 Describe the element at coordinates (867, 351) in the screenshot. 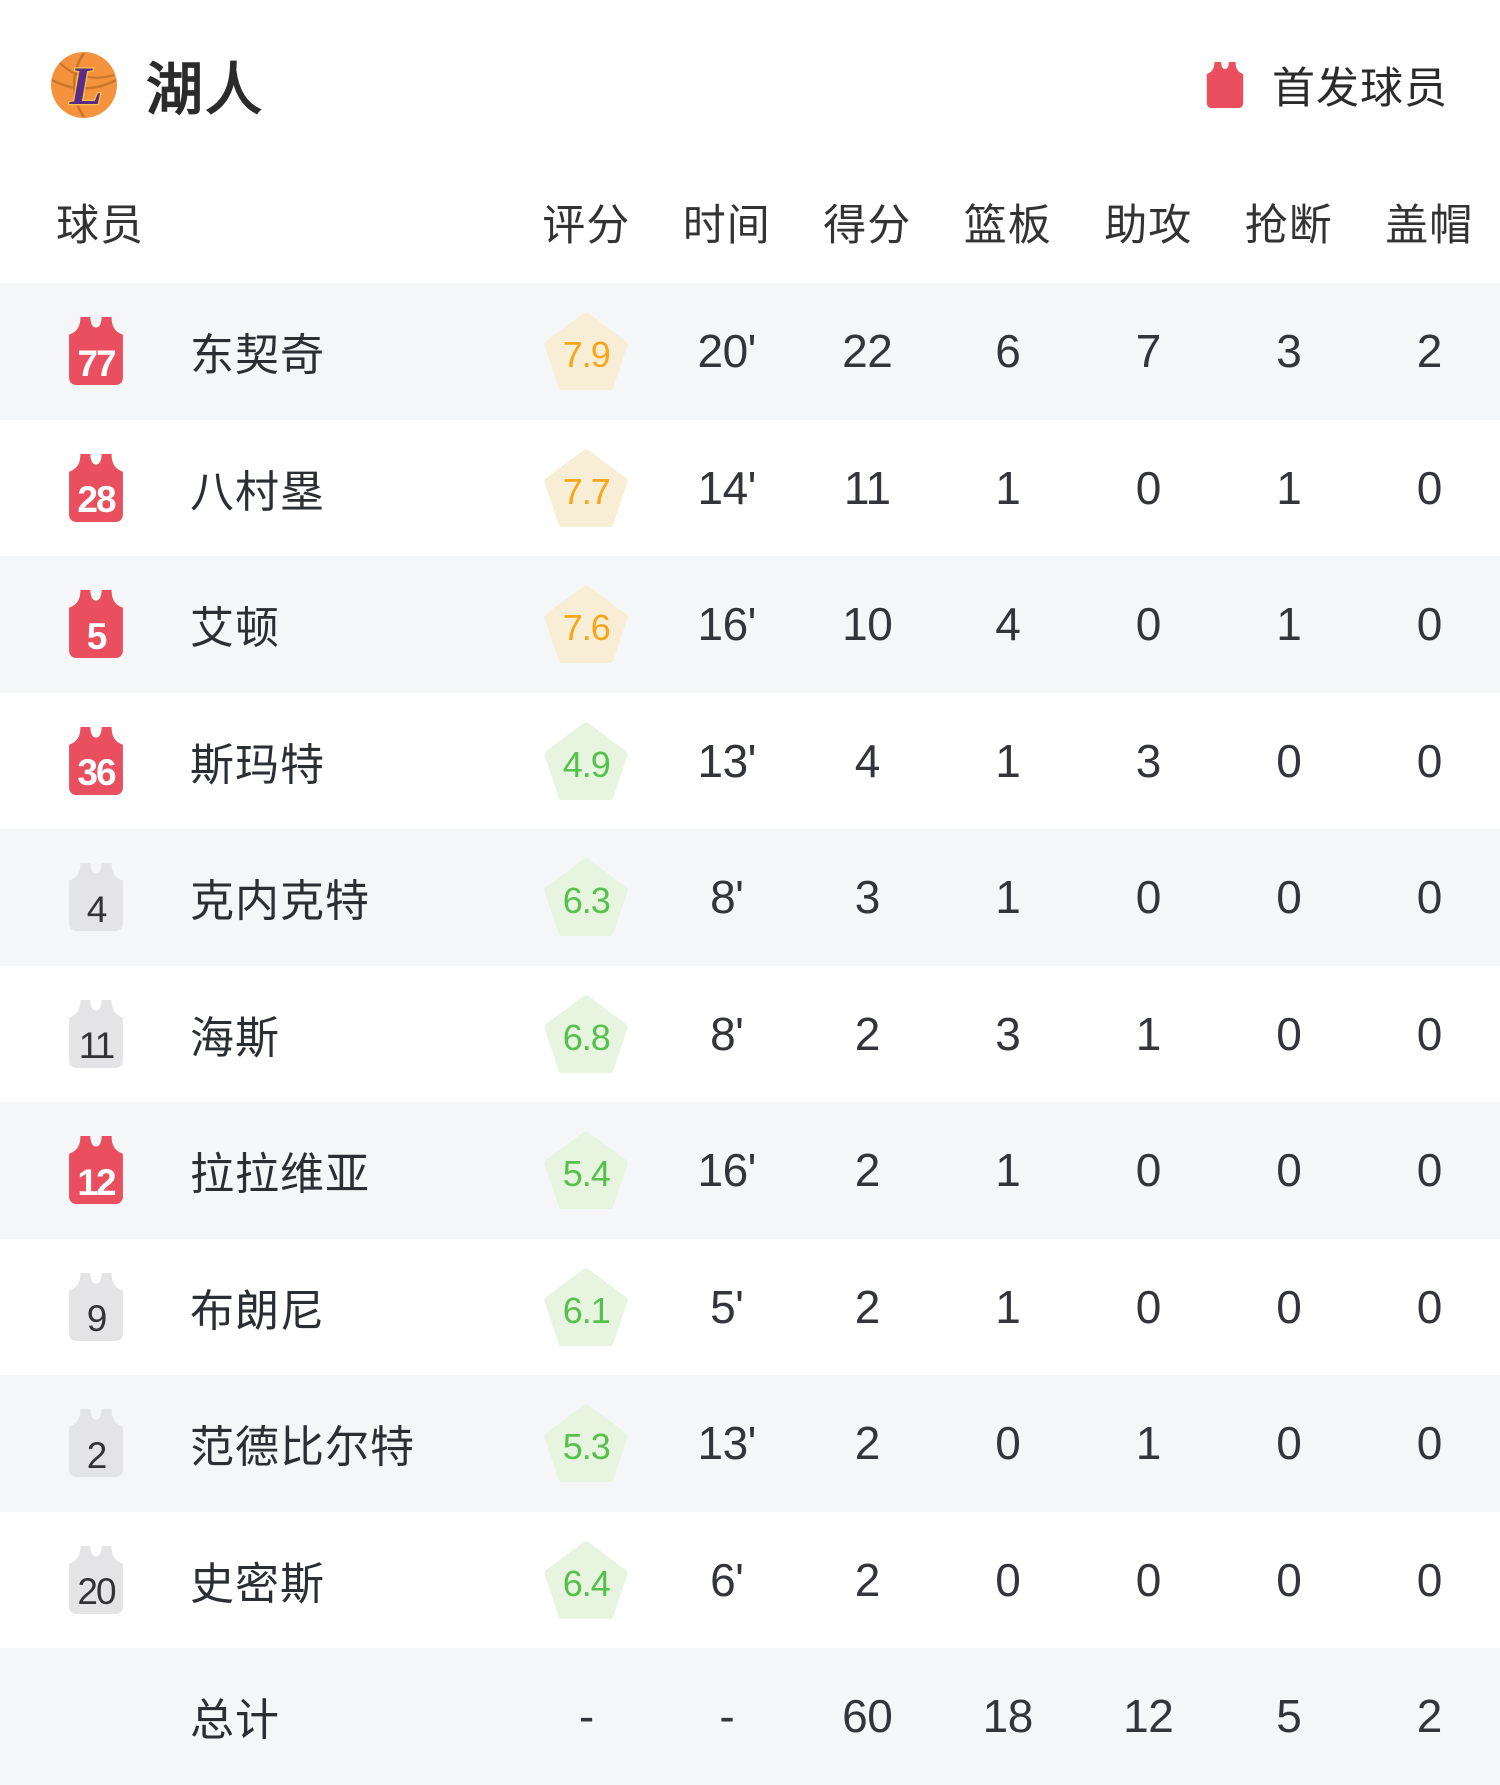

I see `stat-points: 22` at that location.